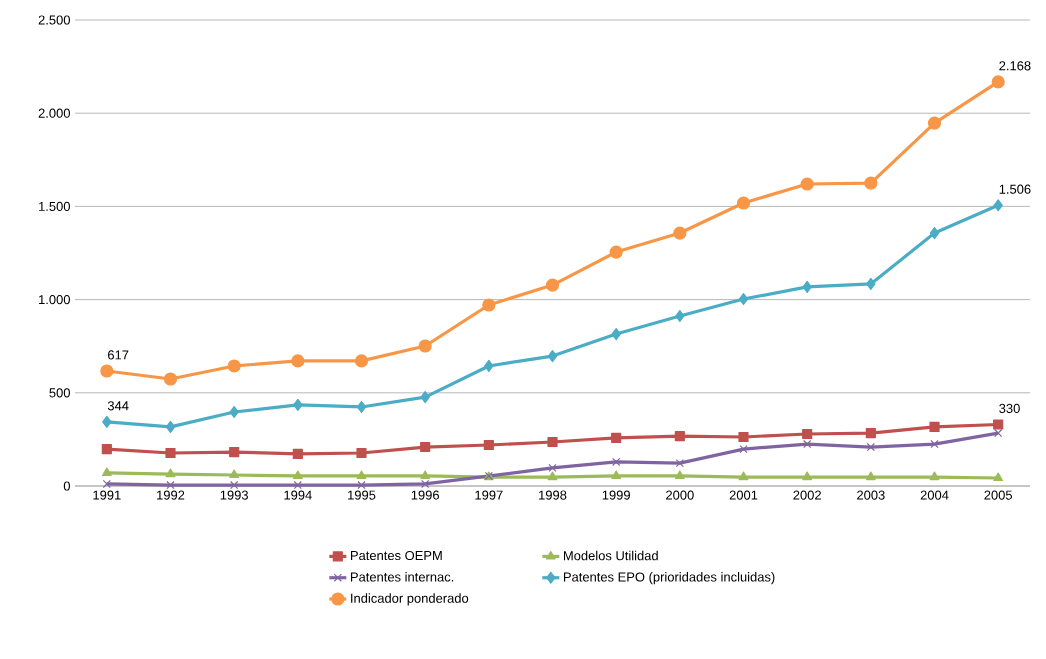 This screenshot has height=659, width=1046. I want to click on x-tick-label: 1993, so click(234, 495).